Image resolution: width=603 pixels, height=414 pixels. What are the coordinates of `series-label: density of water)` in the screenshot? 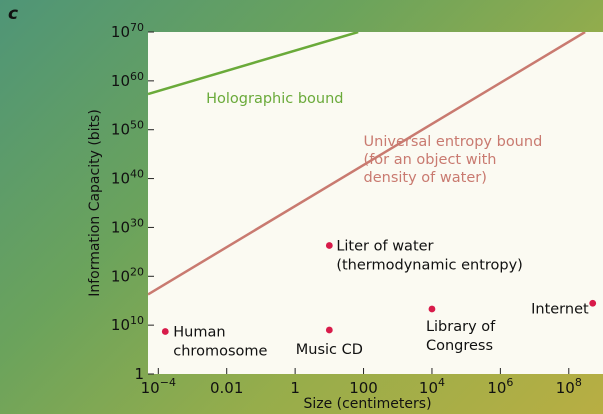 It's located at (425, 178).